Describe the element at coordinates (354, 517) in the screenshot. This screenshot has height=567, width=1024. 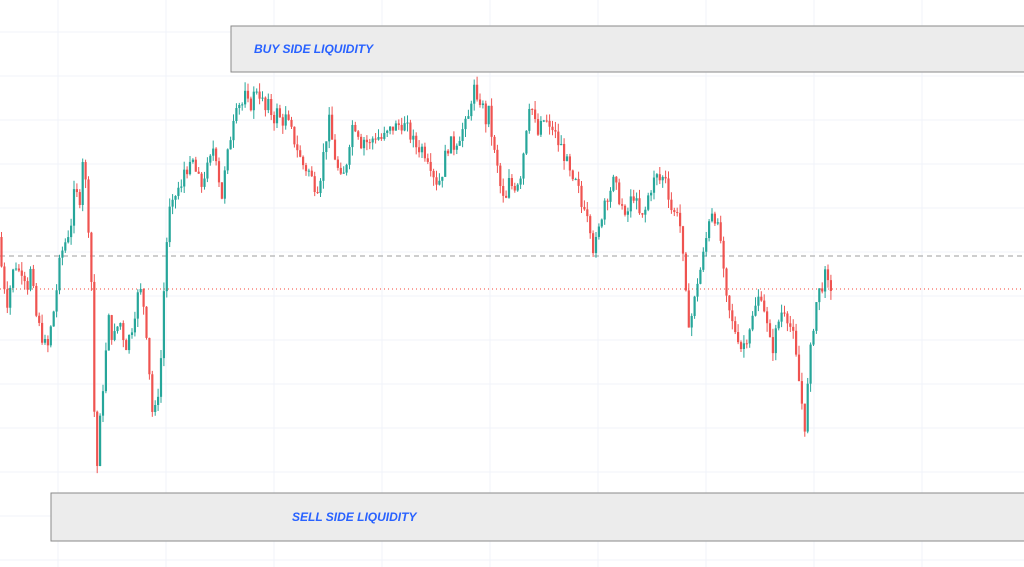
I see `sell-side-liquidity-label: SELL SIDE LIQUIDITY` at that location.